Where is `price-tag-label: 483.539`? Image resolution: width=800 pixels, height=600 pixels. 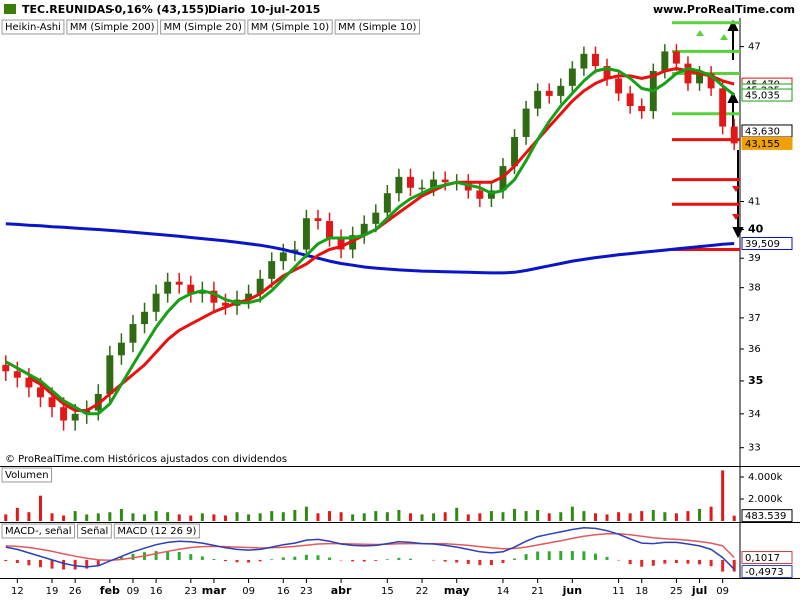 price-tag-label: 483.539 is located at coordinates (765, 516).